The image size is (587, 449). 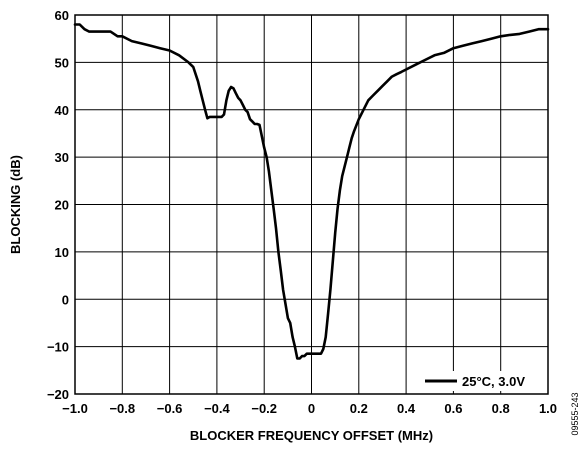 What do you see at coordinates (493, 381) in the screenshot?
I see `legend-label: 25°C, 3.0V` at bounding box center [493, 381].